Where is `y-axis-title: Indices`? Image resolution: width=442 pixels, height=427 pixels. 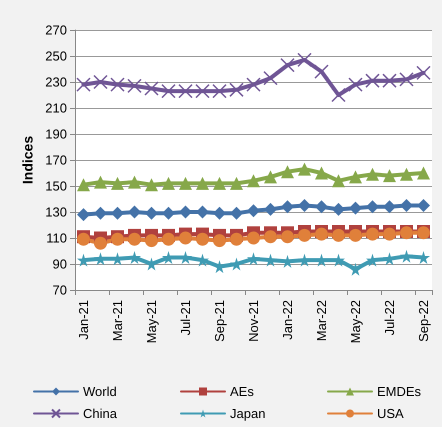 y-axis-title: Indices is located at coordinates (27, 160).